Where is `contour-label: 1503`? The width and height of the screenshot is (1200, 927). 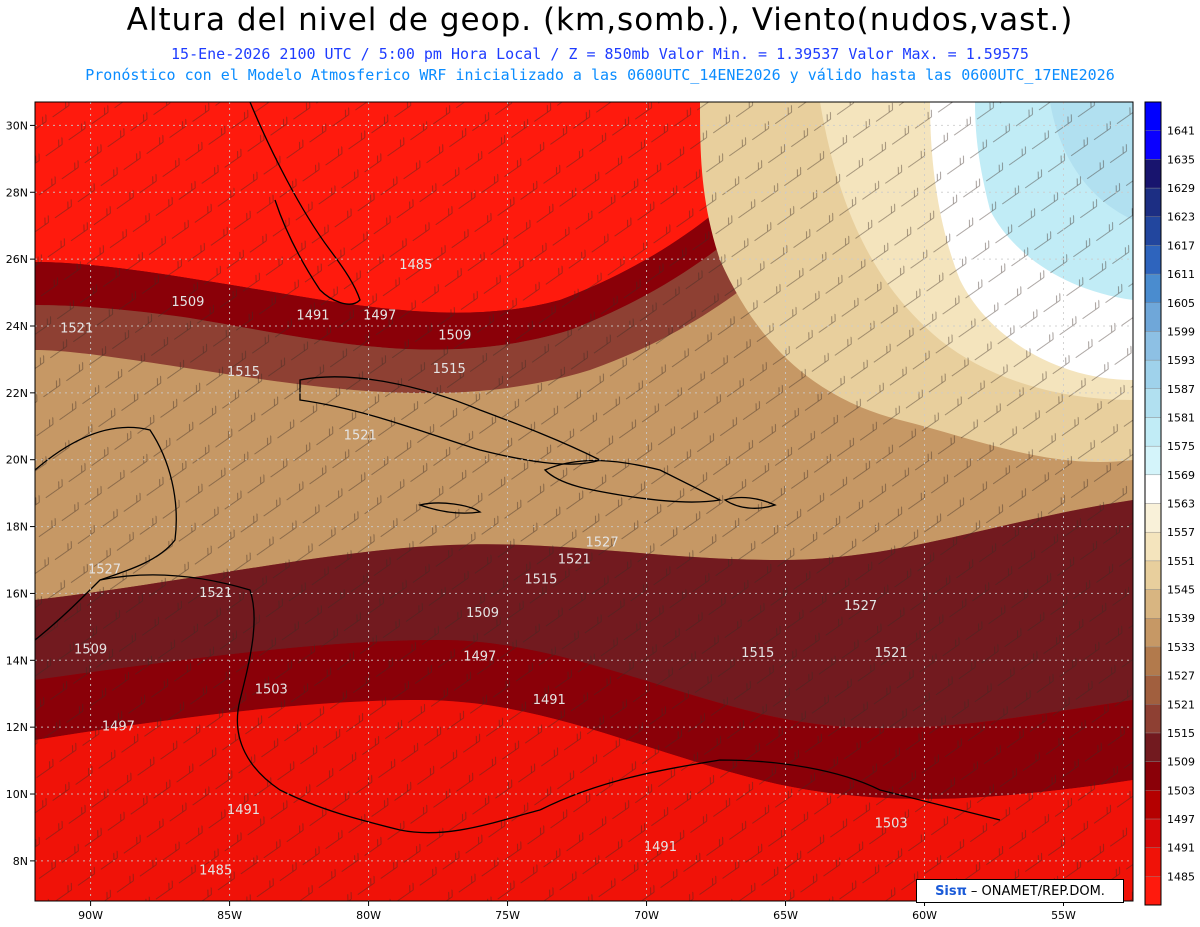 contour-label: 1503 is located at coordinates (891, 823).